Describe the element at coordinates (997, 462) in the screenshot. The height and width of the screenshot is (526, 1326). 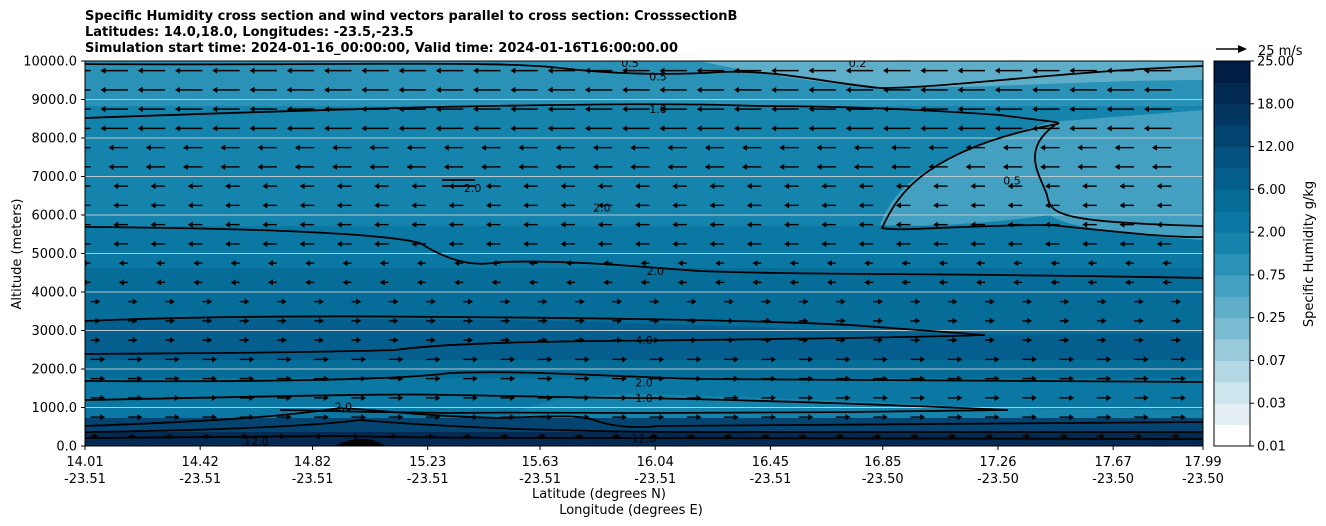
I see `x-tick-label-lat: 17.26` at that location.